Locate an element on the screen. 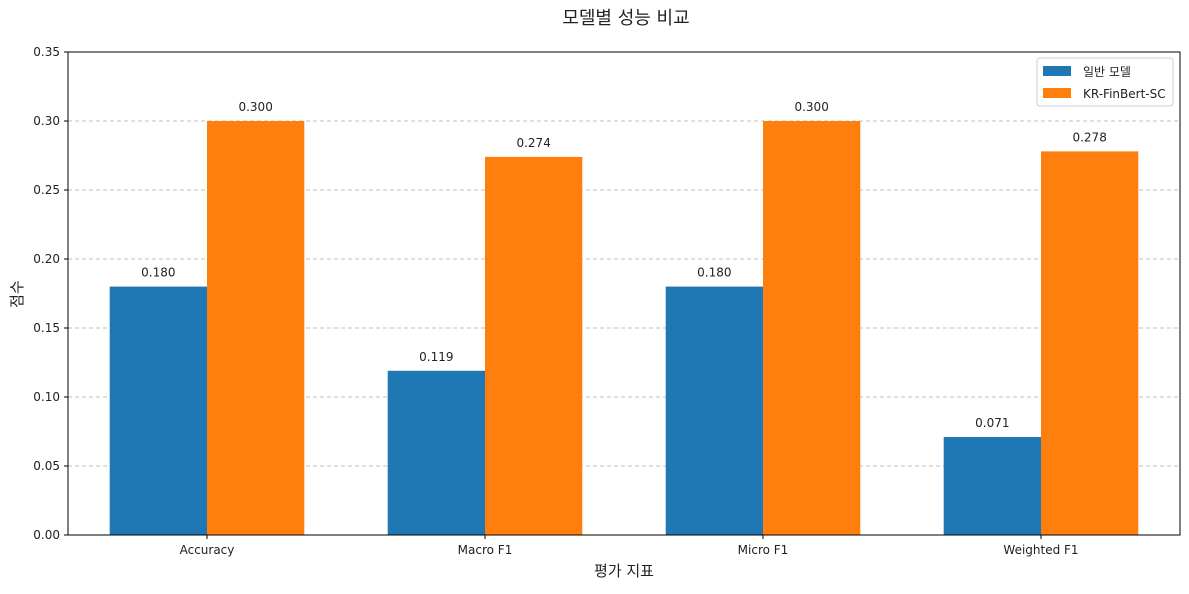 The image size is (1189, 594). x-tick-label: Accuracy is located at coordinates (207, 550).